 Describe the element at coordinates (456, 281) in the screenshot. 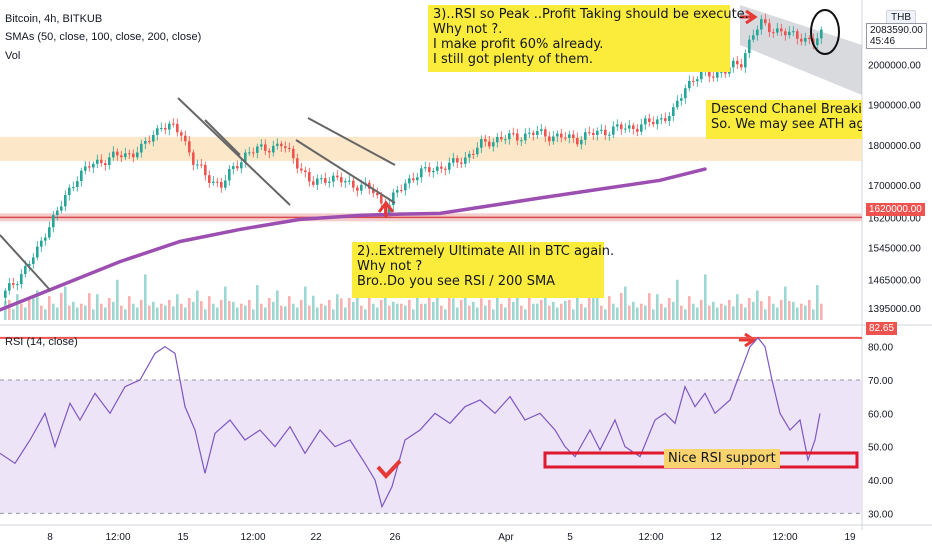

I see `note2-line3: Bro..Do you see RSI / 200 SMA` at that location.